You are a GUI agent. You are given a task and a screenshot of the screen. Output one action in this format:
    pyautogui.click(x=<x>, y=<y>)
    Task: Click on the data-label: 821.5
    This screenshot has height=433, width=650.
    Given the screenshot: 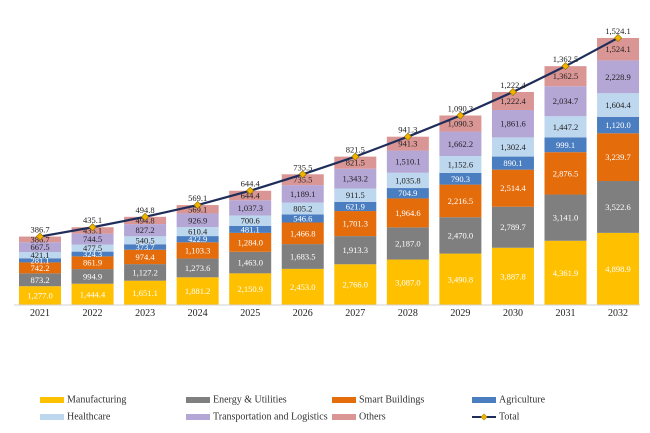 What is the action you would take?
    pyautogui.click(x=355, y=163)
    